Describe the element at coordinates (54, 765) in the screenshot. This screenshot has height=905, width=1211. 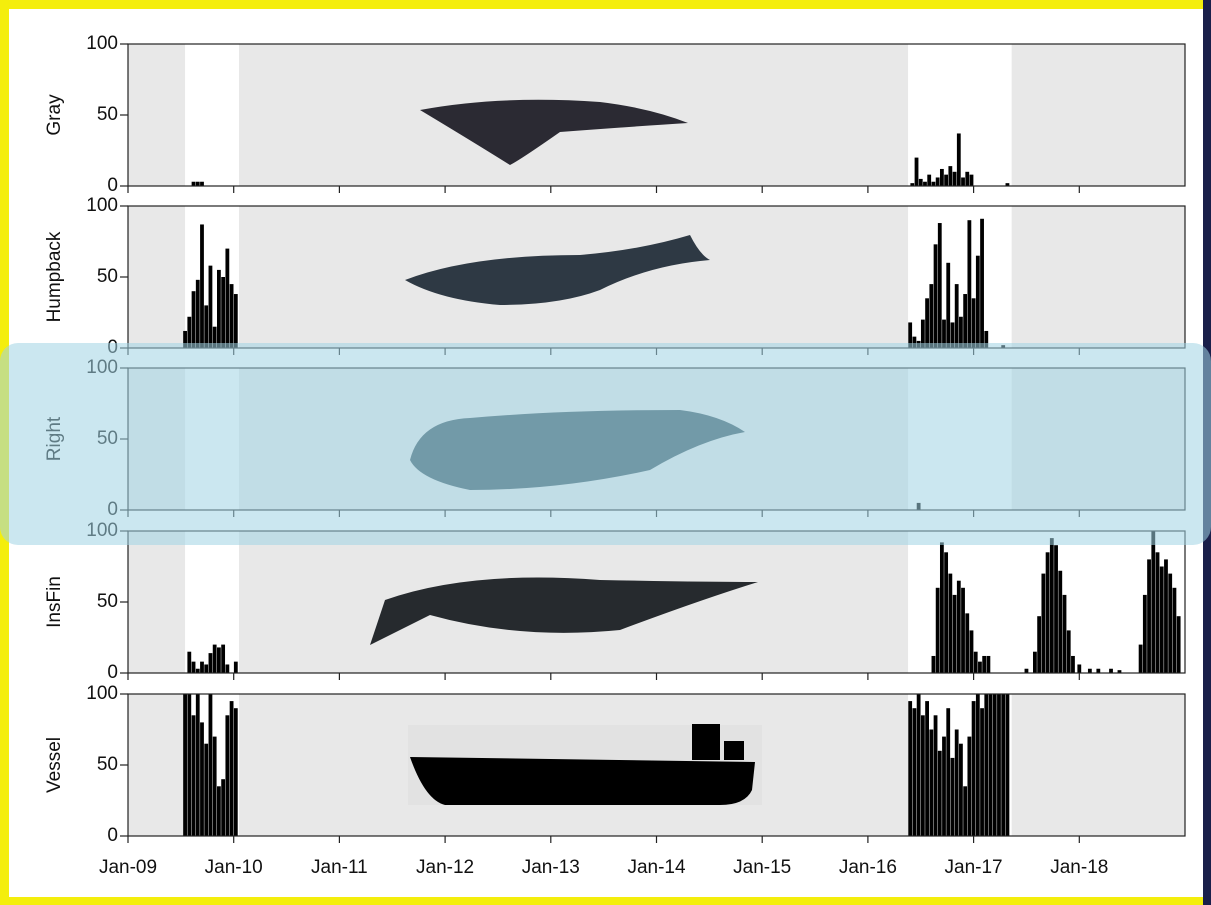
I see `y-axis-label: Vessel` at that location.